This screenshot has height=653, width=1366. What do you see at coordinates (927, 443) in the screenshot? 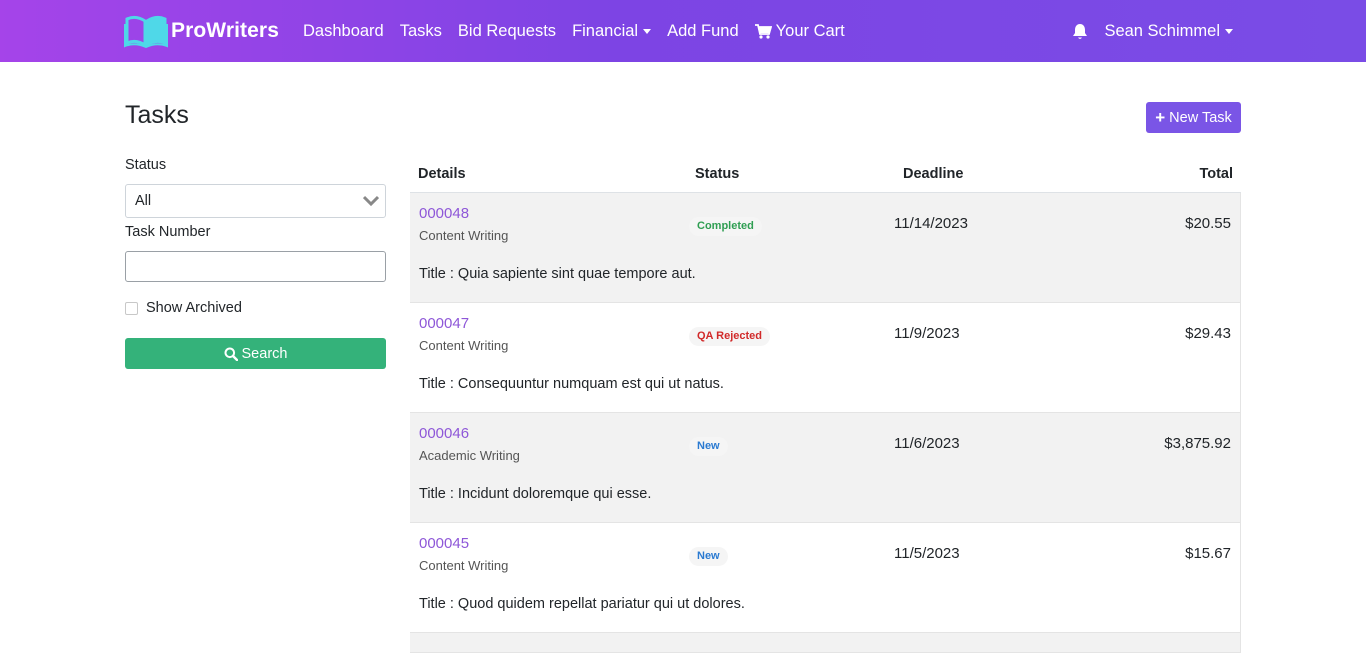
I see `task-deadline: 11/6/2023` at bounding box center [927, 443].